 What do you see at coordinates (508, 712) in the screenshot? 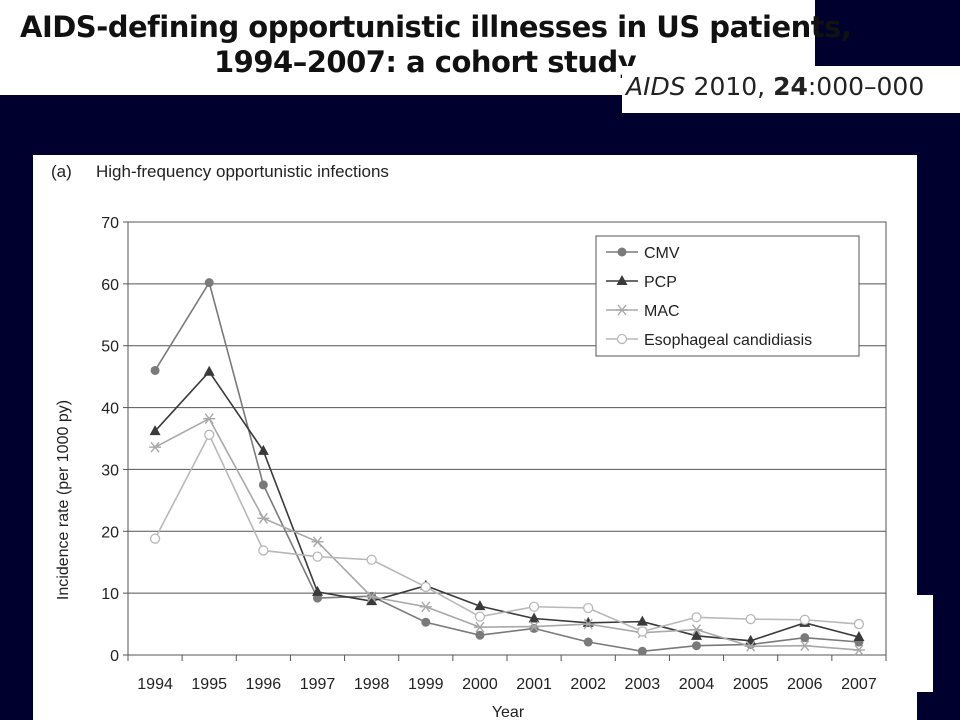
I see `x-axis-label: Year` at bounding box center [508, 712].